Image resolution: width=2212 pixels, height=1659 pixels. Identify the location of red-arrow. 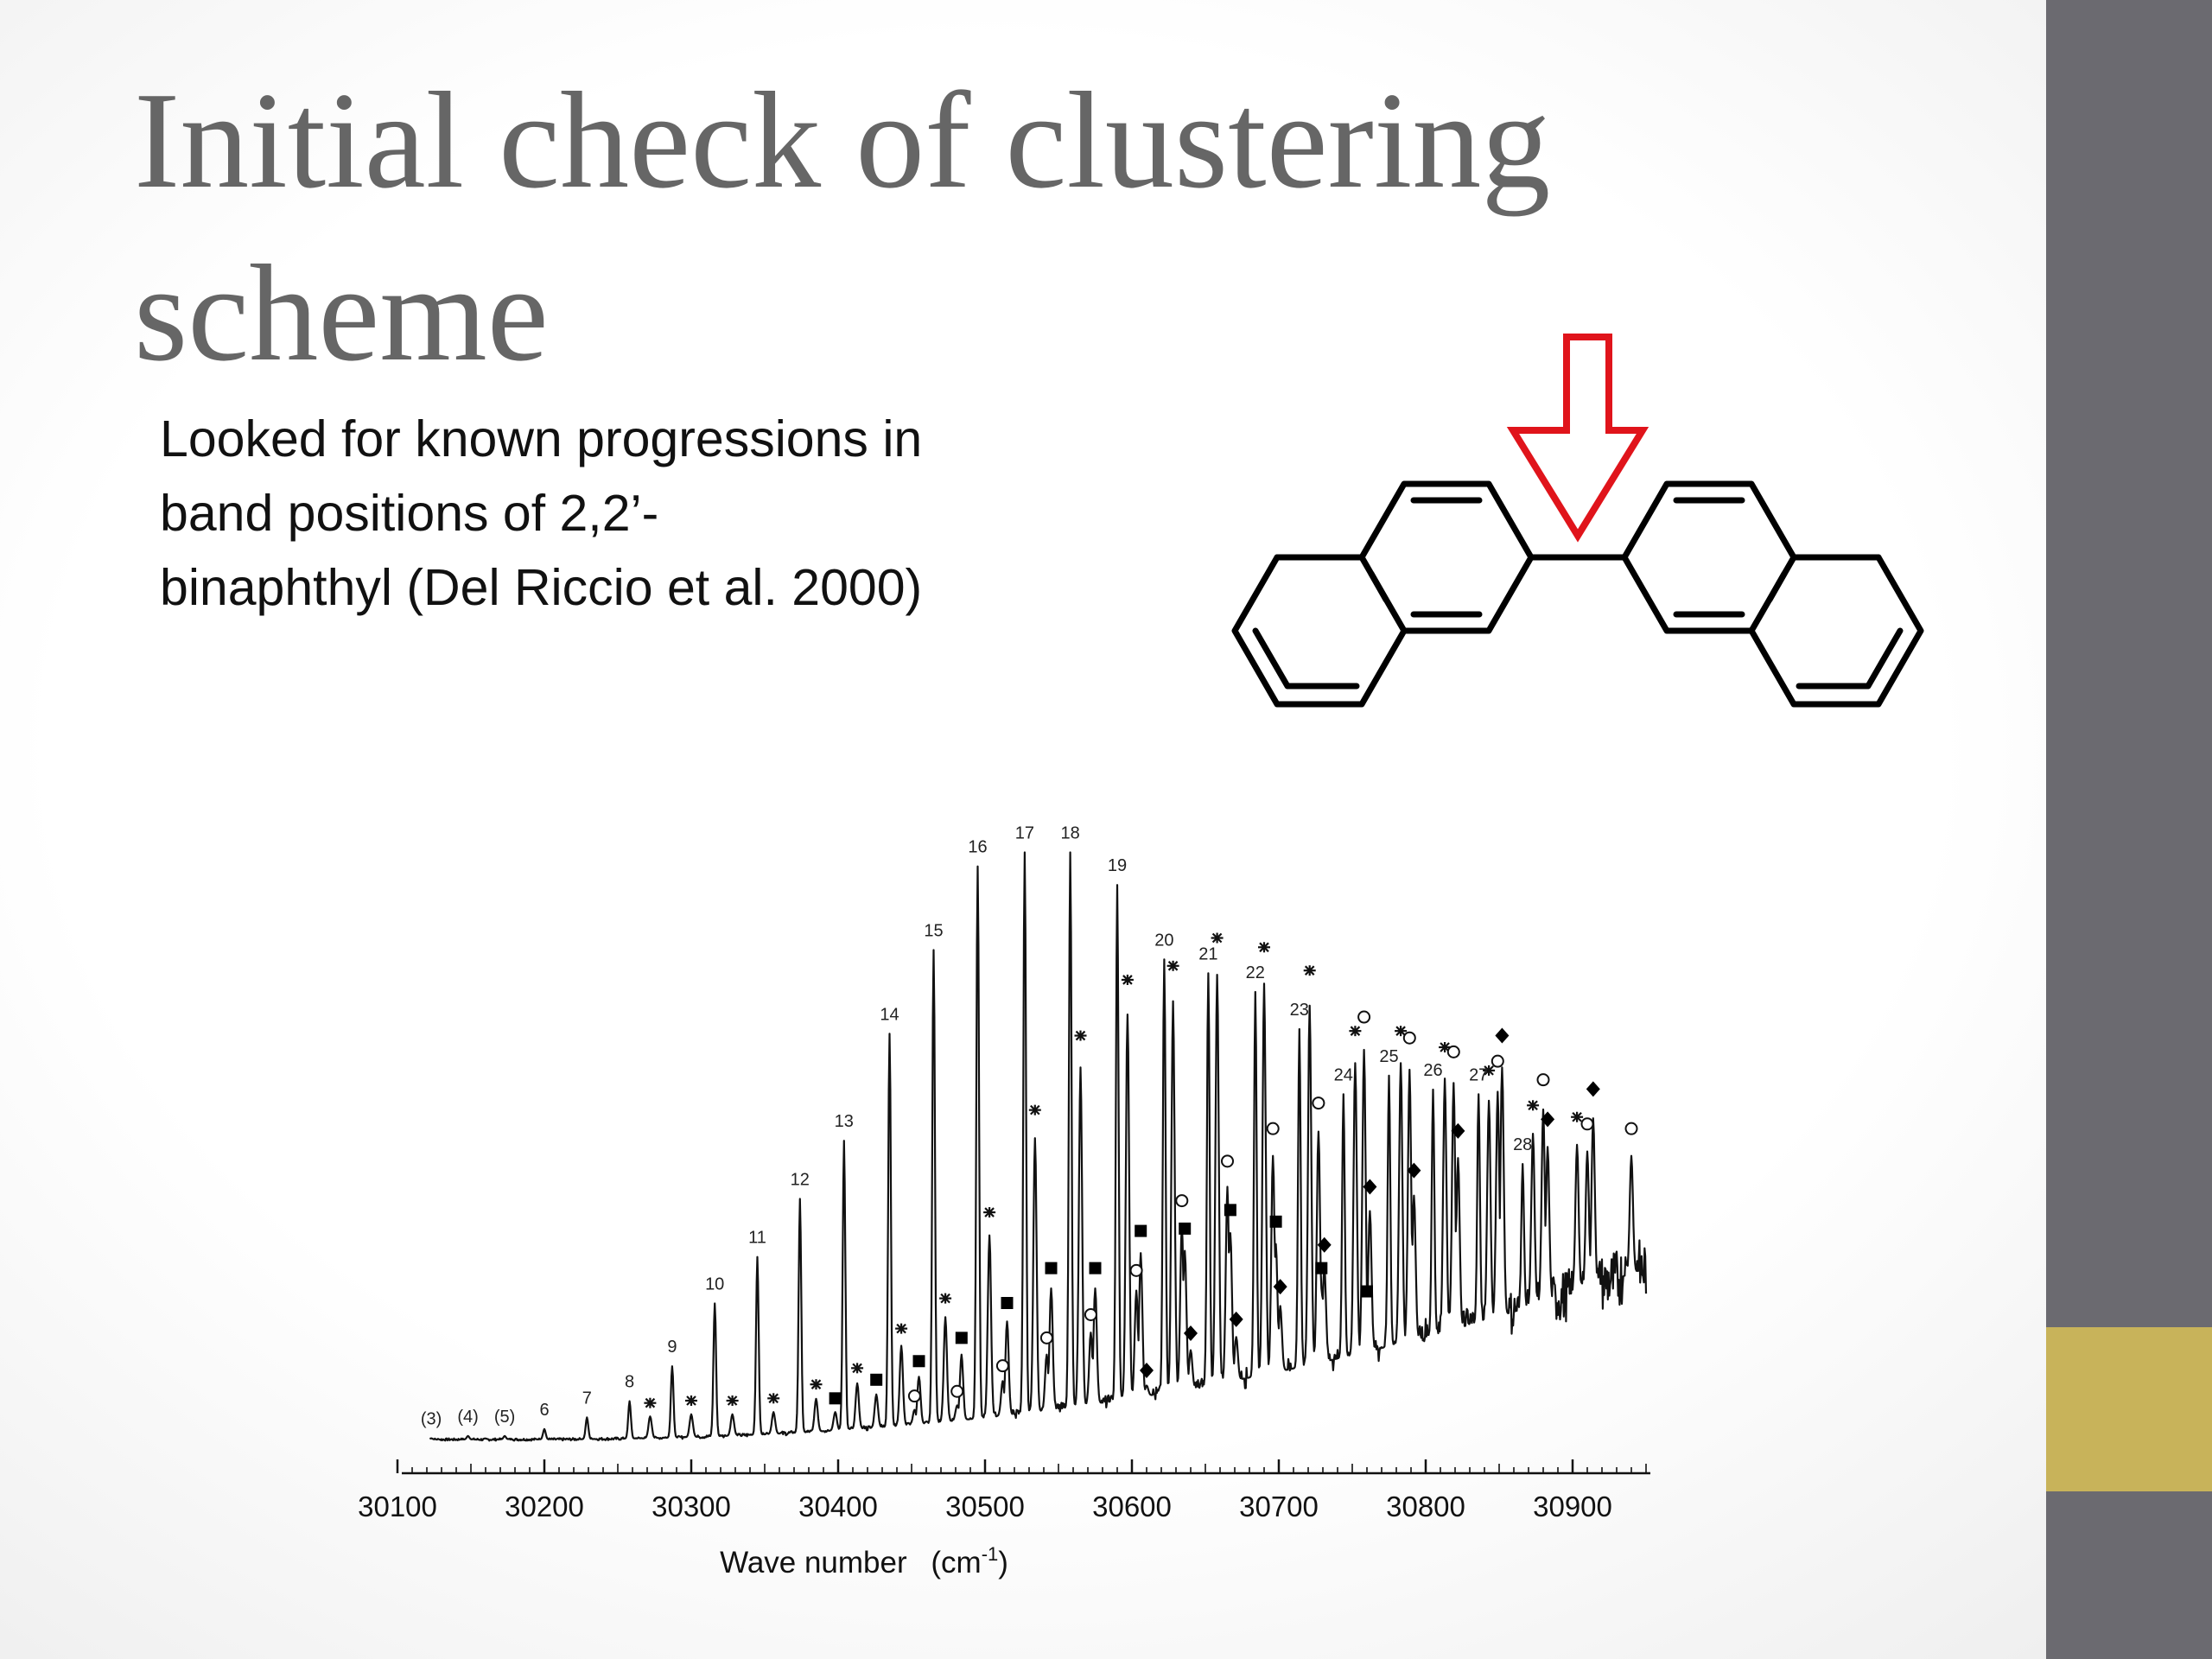
(1577, 438).